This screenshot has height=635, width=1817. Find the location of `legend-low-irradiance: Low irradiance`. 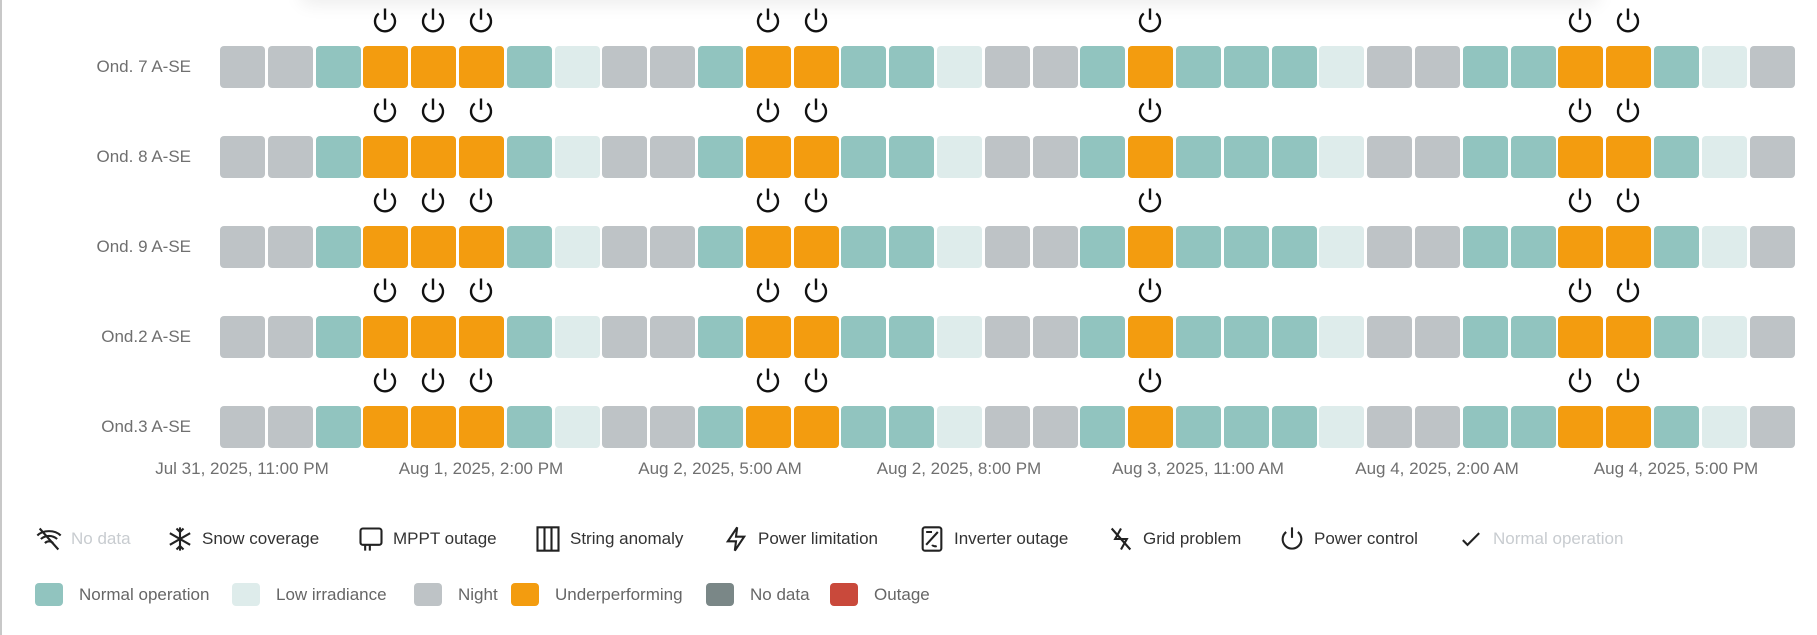

legend-low-irradiance: Low irradiance is located at coordinates (309, 594).